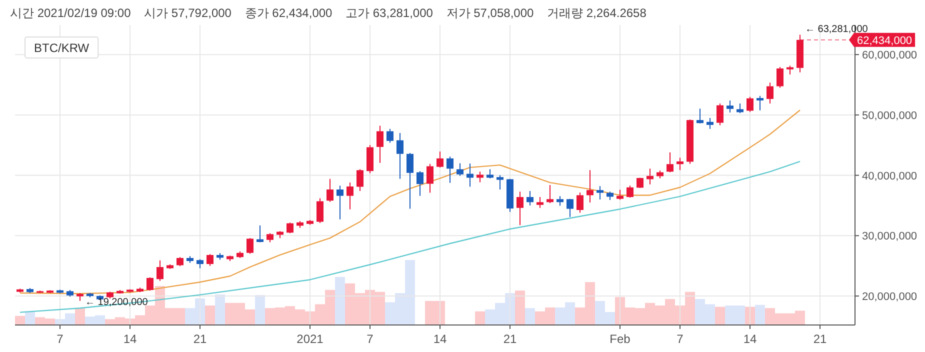 This screenshot has height=352, width=925. I want to click on ref-line-label: 62,434,000, so click(884, 40).